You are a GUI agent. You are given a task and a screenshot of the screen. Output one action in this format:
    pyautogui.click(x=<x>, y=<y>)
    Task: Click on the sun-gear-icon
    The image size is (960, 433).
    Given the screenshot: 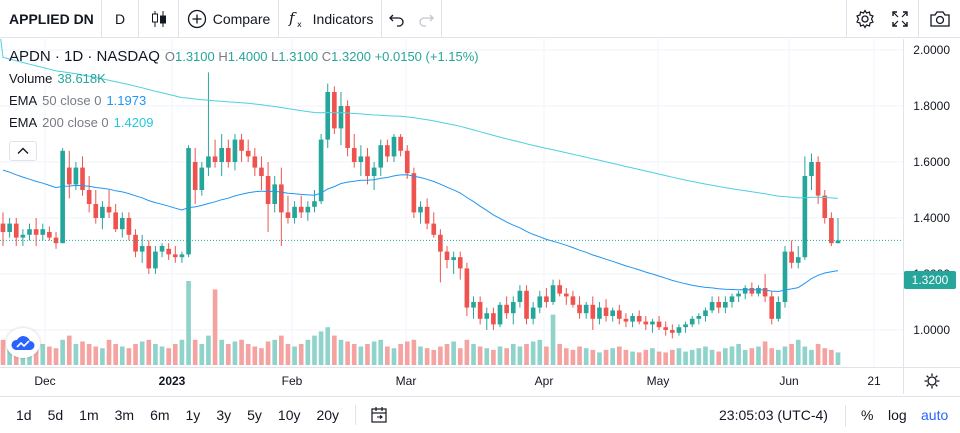 What is the action you would take?
    pyautogui.click(x=932, y=381)
    